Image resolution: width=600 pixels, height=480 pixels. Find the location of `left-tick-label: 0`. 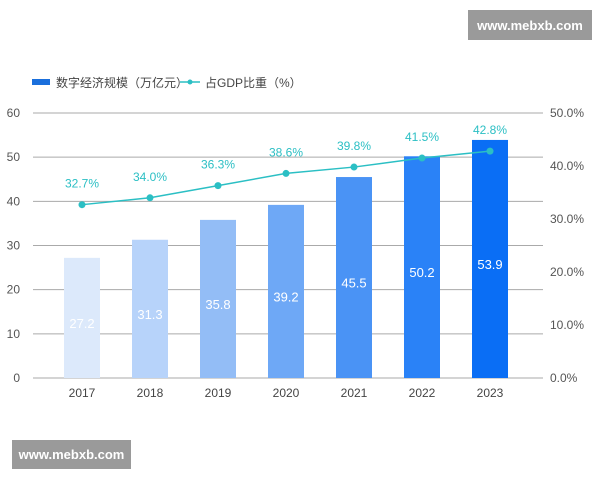

left-tick-label: 0 is located at coordinates (16, 378).